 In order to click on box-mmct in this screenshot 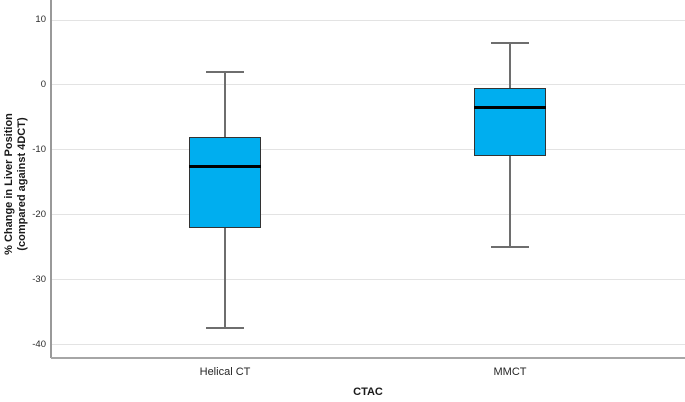, I will do `click(510, 122)`.